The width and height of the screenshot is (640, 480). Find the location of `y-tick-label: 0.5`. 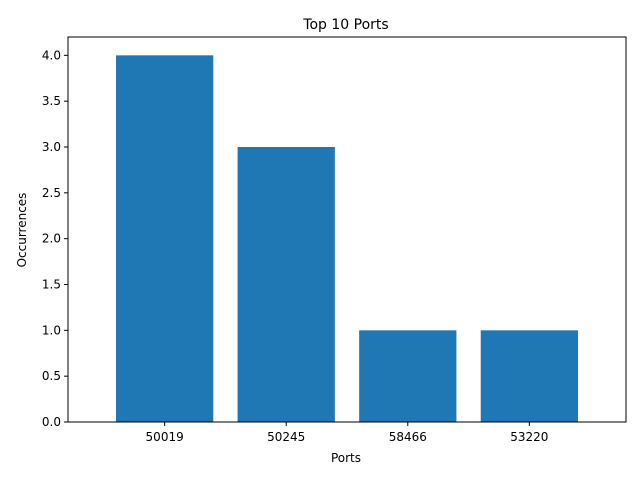

y-tick-label: 0.5 is located at coordinates (51, 376).